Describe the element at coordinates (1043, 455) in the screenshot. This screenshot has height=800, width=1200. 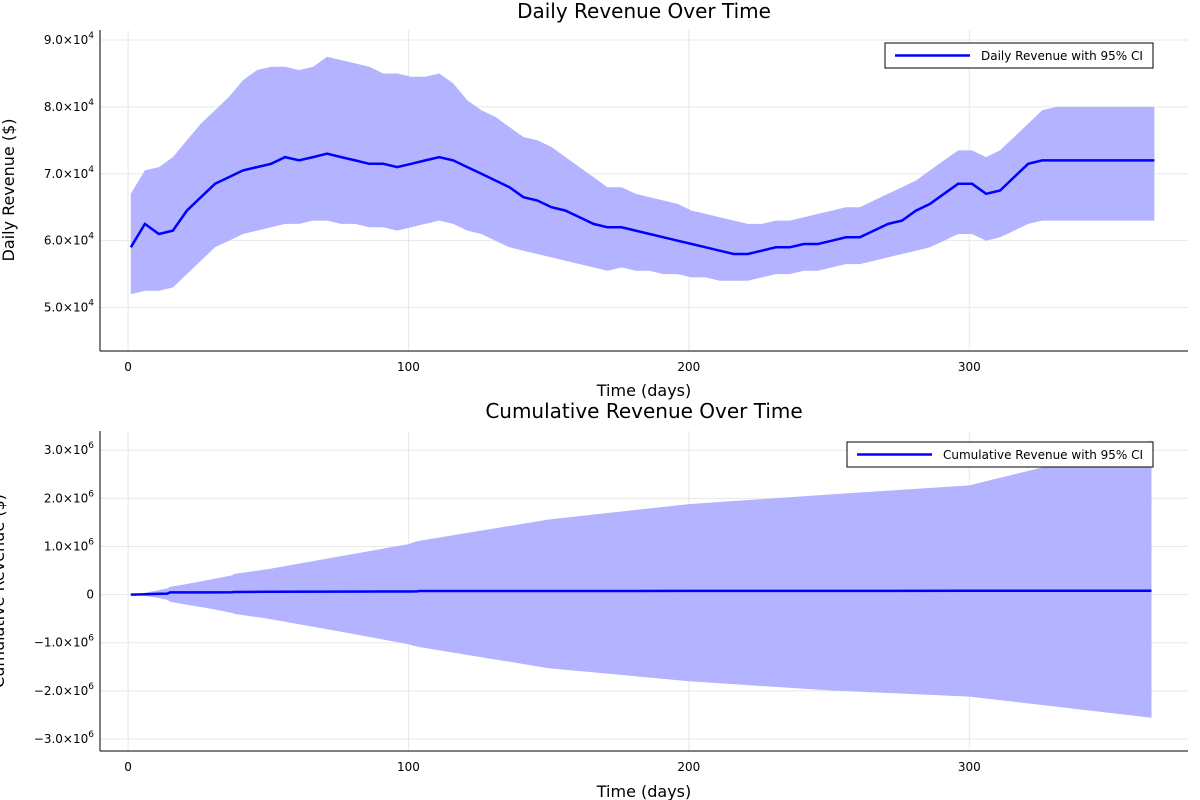
I see `legend-label: Cumulative Revenue with 95% CI` at that location.